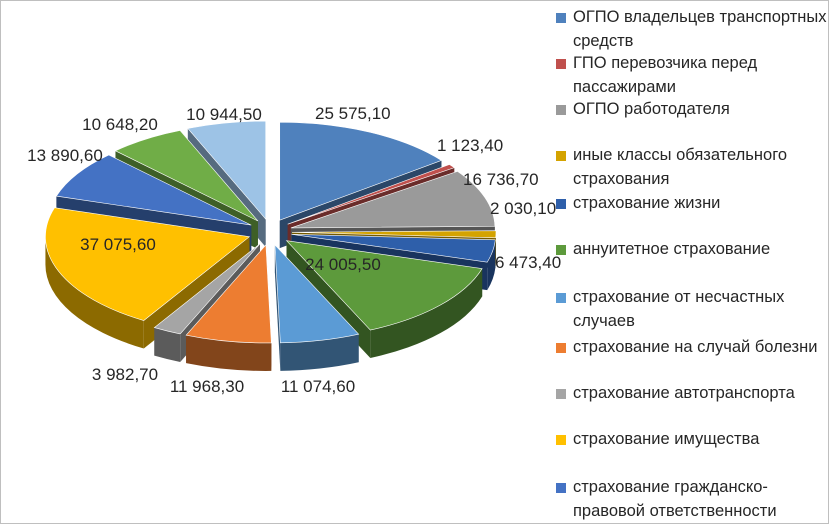 Image resolution: width=829 pixels, height=524 pixels. What do you see at coordinates (700, 29) in the screenshot?
I see `legend-label: ОГПО владельцев транспортных средств` at bounding box center [700, 29].